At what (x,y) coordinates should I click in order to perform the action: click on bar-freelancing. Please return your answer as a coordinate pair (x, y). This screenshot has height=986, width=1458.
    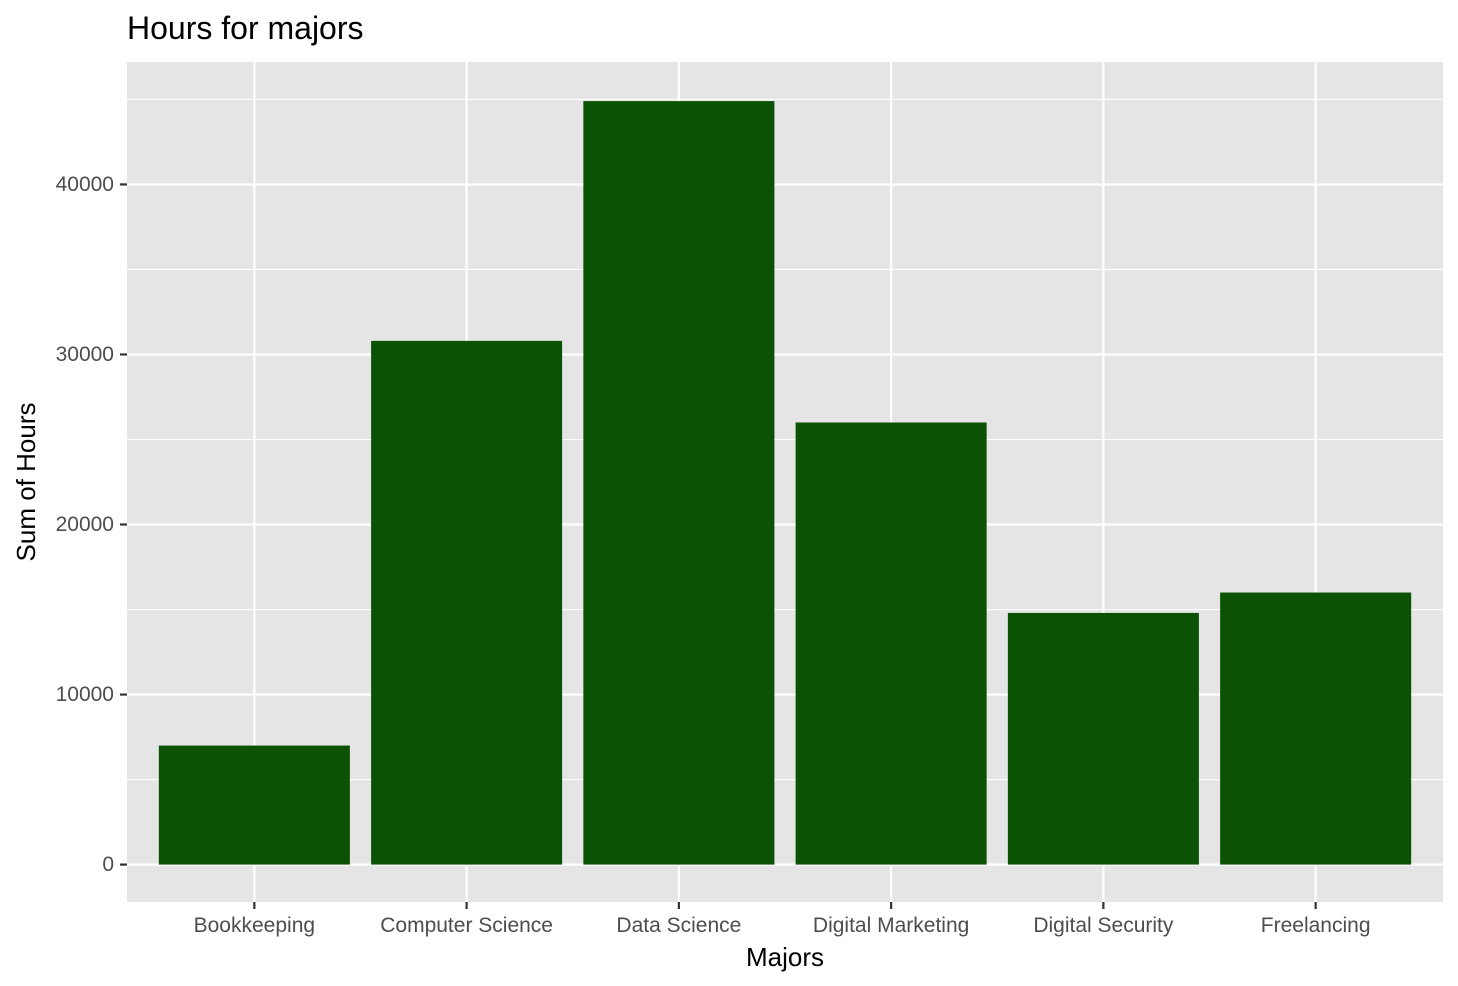
    Looking at the image, I should click on (1316, 728).